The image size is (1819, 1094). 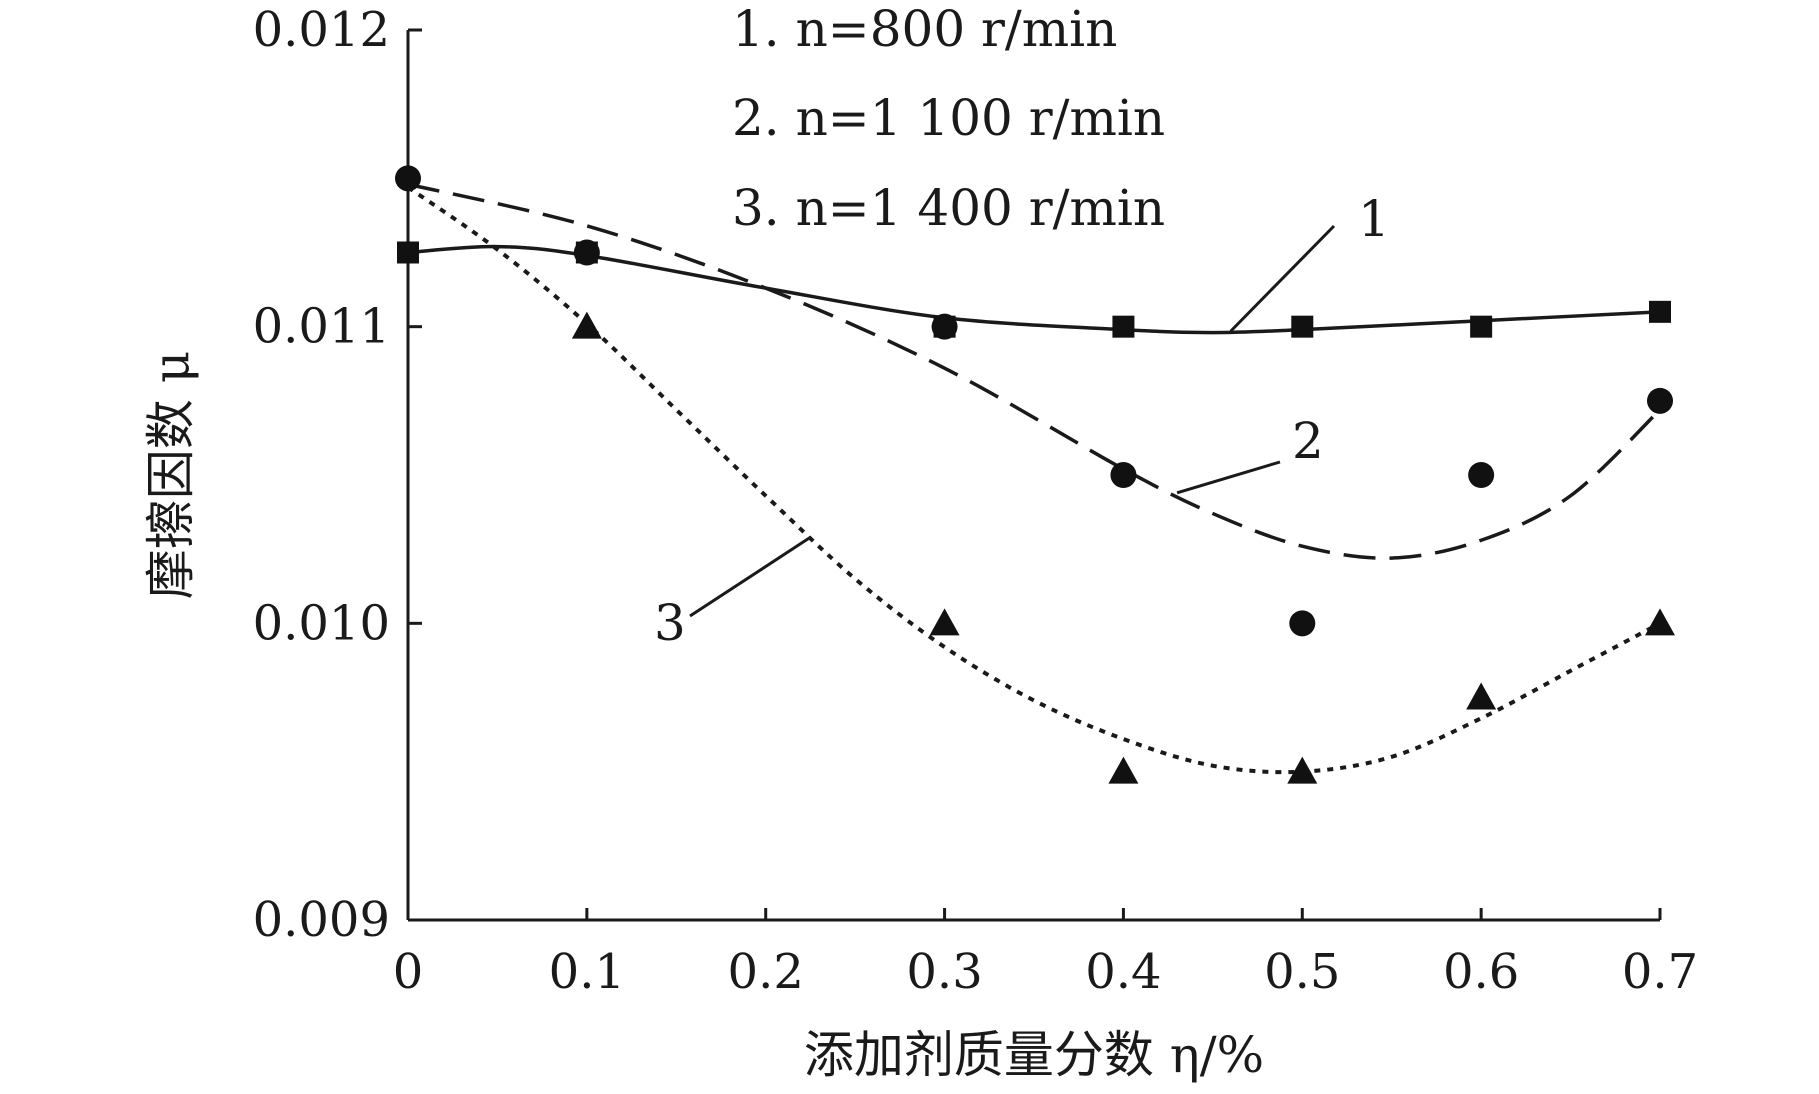 What do you see at coordinates (670, 623) in the screenshot?
I see `callout-label-3: 3` at bounding box center [670, 623].